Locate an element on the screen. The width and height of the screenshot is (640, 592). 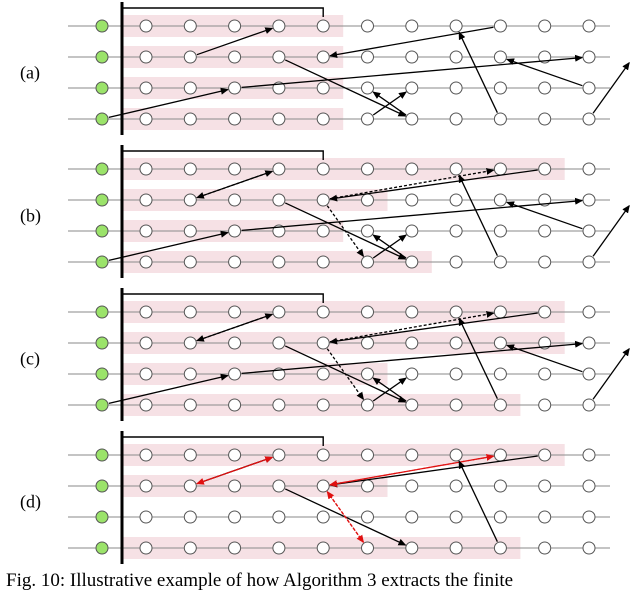
bracket is located at coordinates (223, 155).